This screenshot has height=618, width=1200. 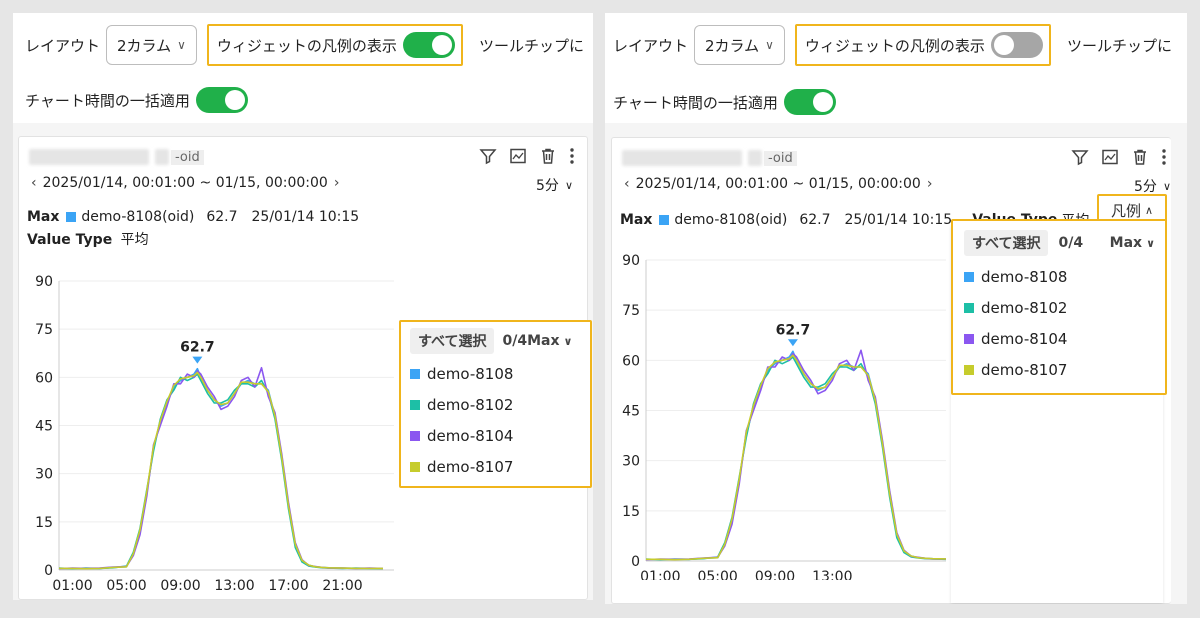 I want to click on date-range: 2025/01/14, 00:01:00 ~ 01/15, 00:00:00, so click(x=778, y=184).